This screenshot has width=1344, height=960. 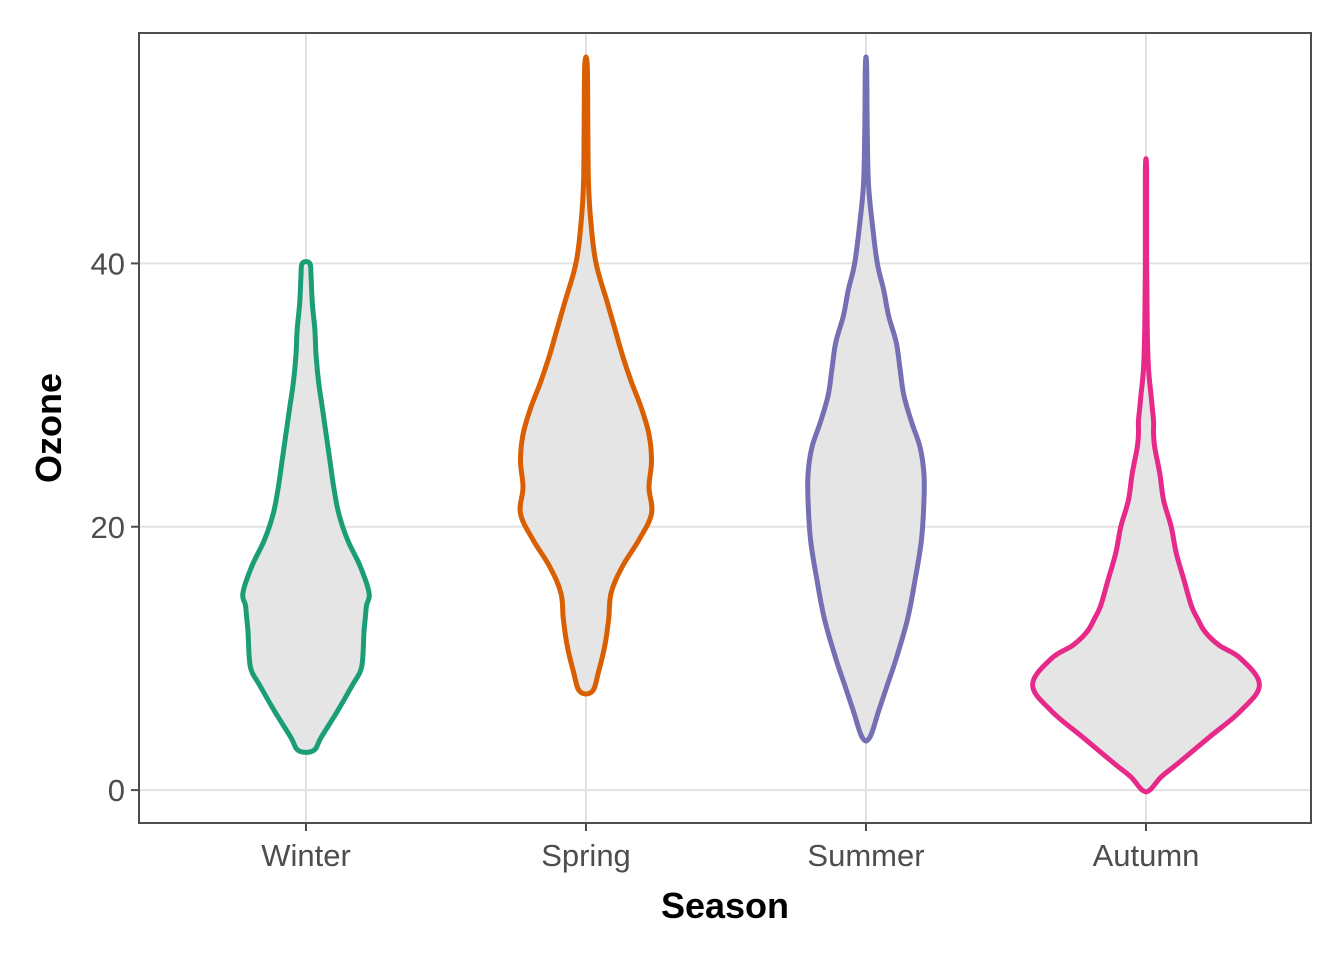 What do you see at coordinates (586, 855) in the screenshot?
I see `x-tick-label: Spring` at bounding box center [586, 855].